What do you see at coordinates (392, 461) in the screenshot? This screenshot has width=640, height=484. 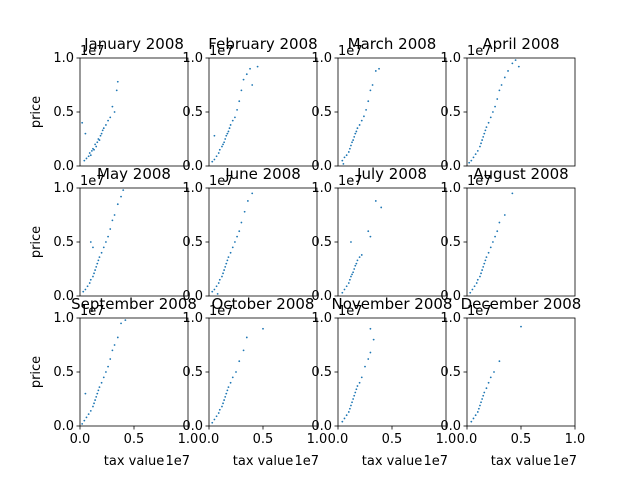 I see `x-axis-label: tax value` at bounding box center [392, 461].